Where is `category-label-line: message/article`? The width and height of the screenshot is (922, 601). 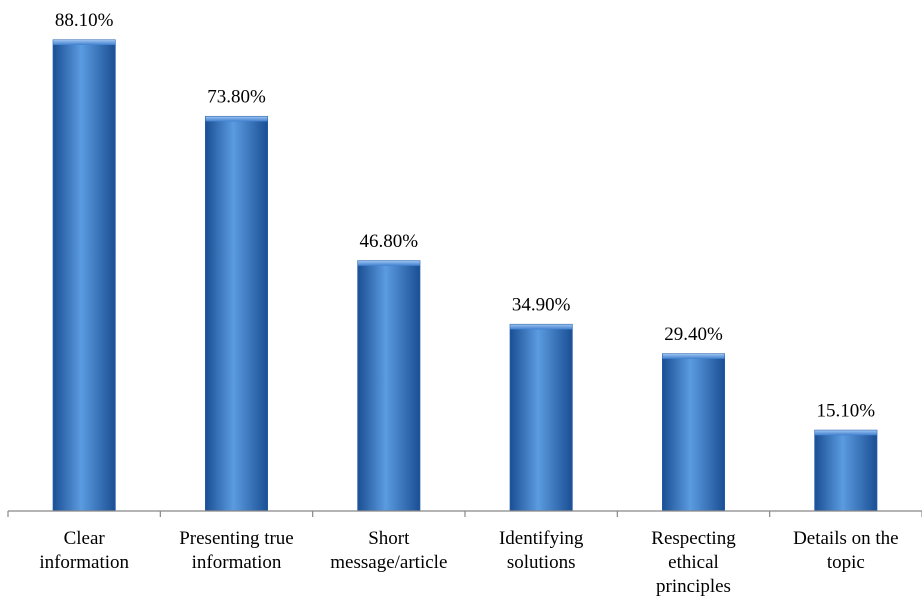
category-label-line: message/article is located at coordinates (388, 562).